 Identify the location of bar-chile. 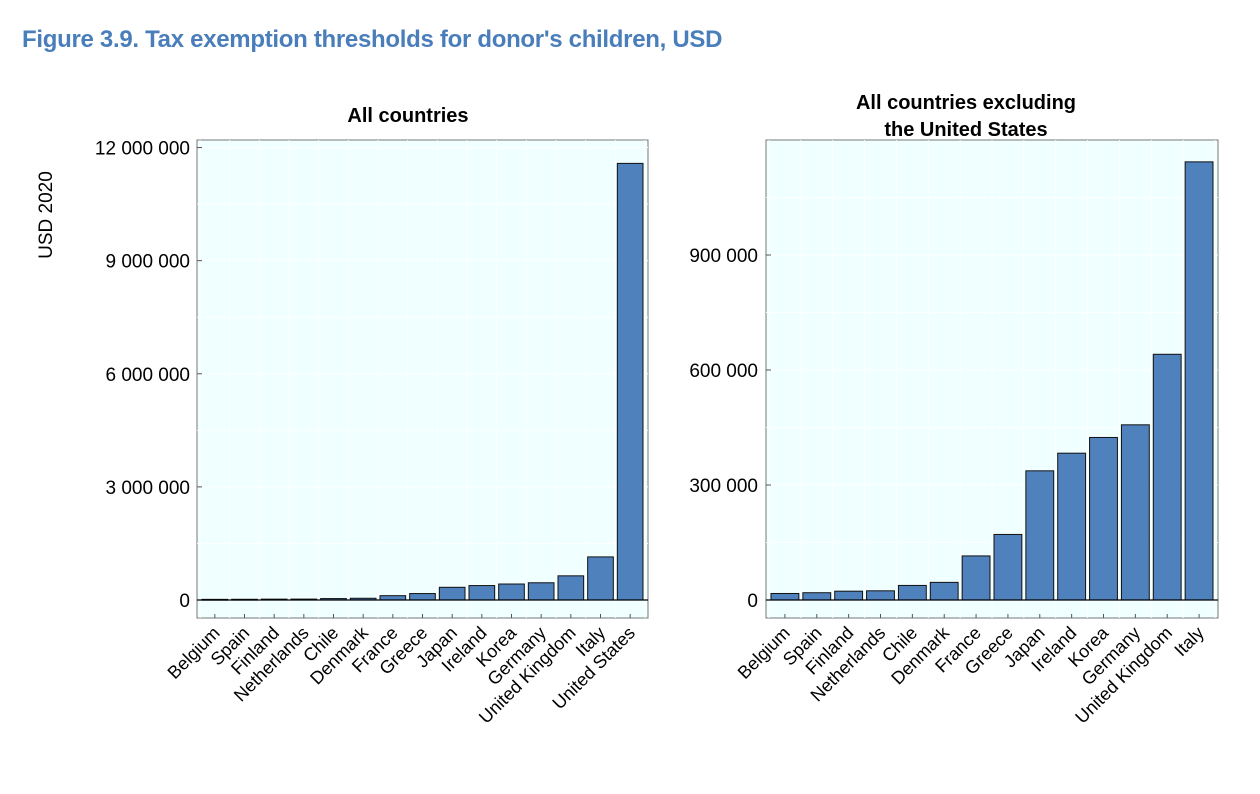
(912, 592).